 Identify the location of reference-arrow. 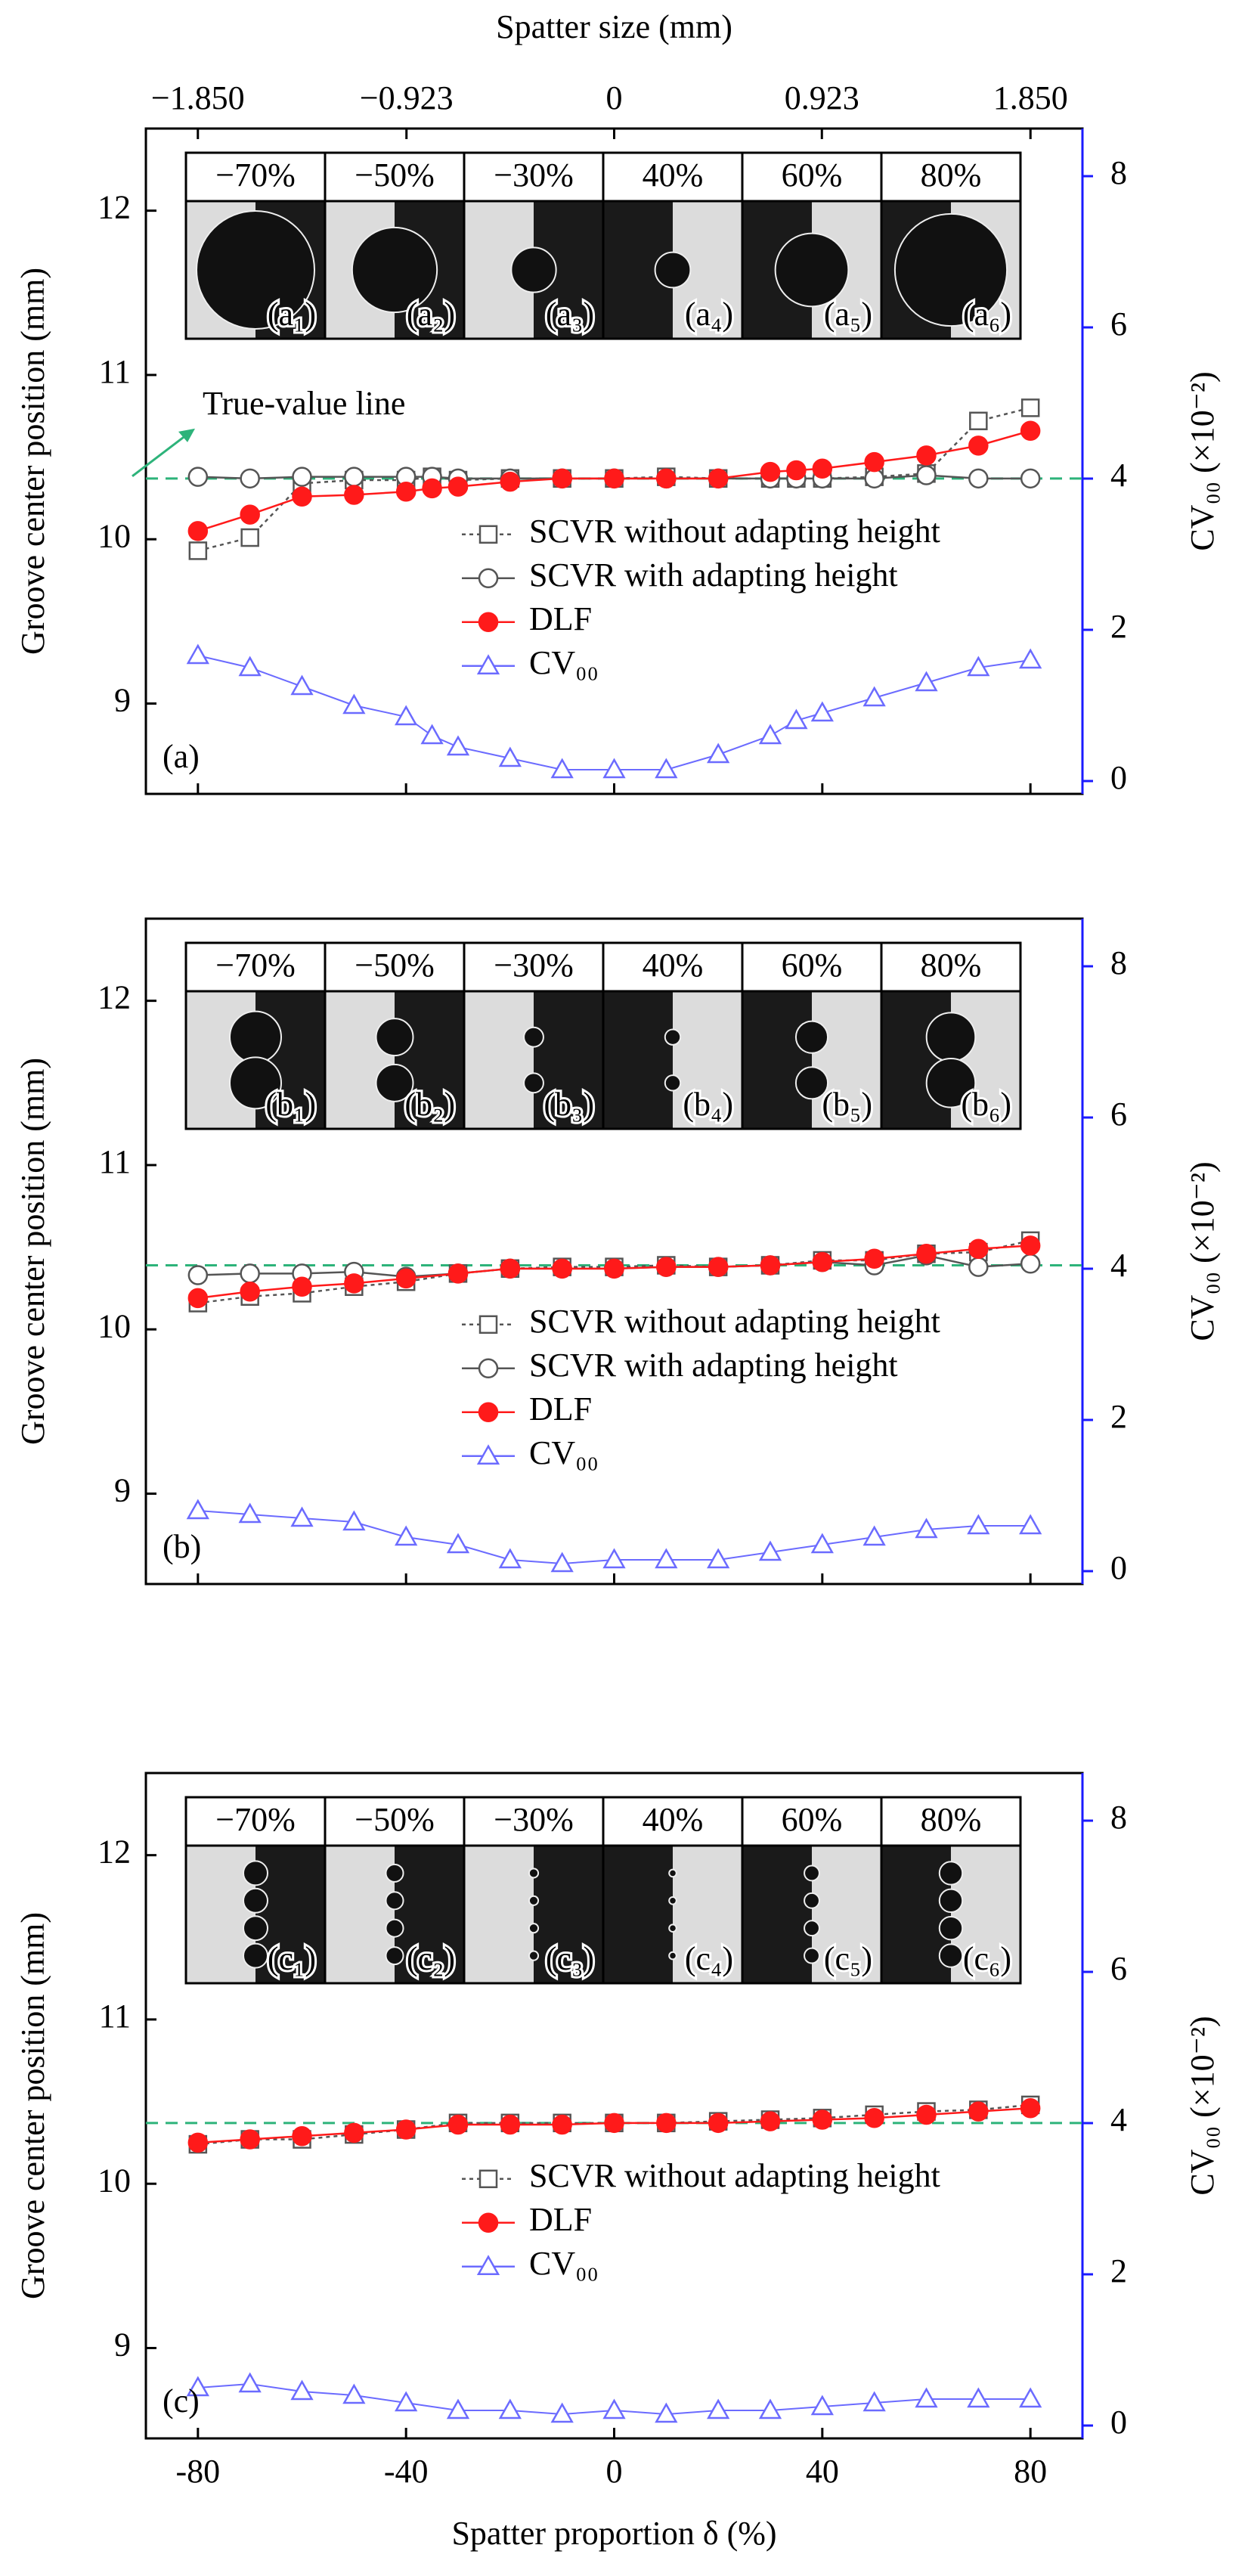
(161, 455).